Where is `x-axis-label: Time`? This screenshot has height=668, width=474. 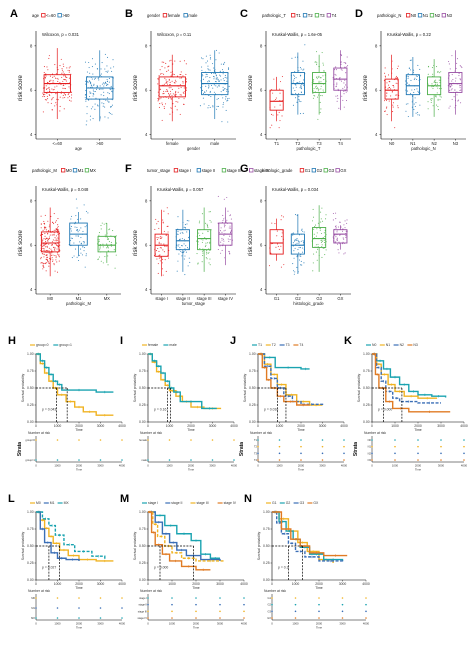 x-axis-label: Time is located at coordinates (79, 430).